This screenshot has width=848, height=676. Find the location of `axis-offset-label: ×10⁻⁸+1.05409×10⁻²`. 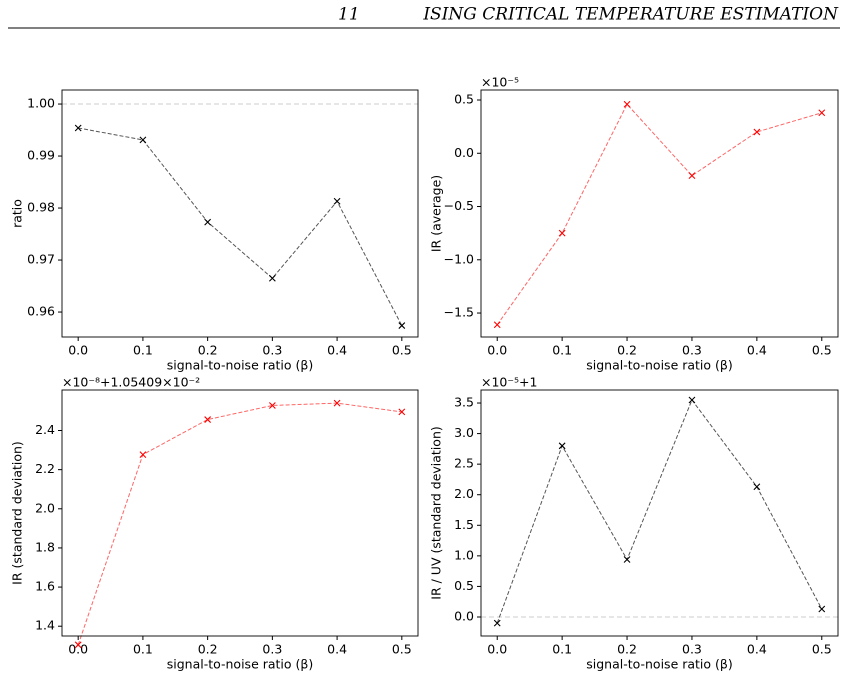

axis-offset-label: ×10⁻⁸+1.05409×10⁻² is located at coordinates (131, 382).